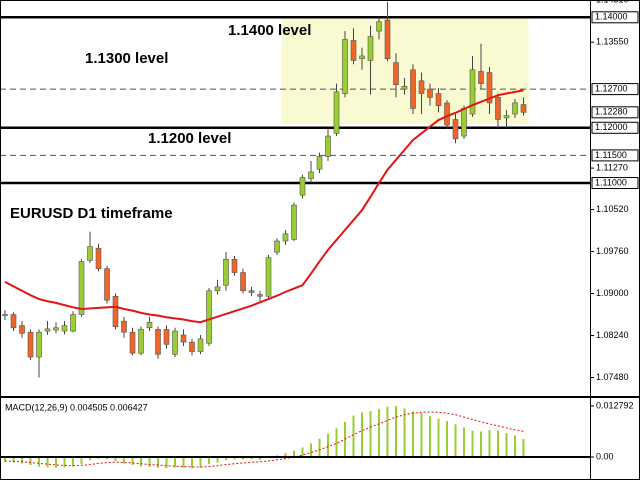 This screenshot has width=640, height=480. What do you see at coordinates (611, 112) in the screenshot?
I see `current-price-label: 1.12280` at bounding box center [611, 112].